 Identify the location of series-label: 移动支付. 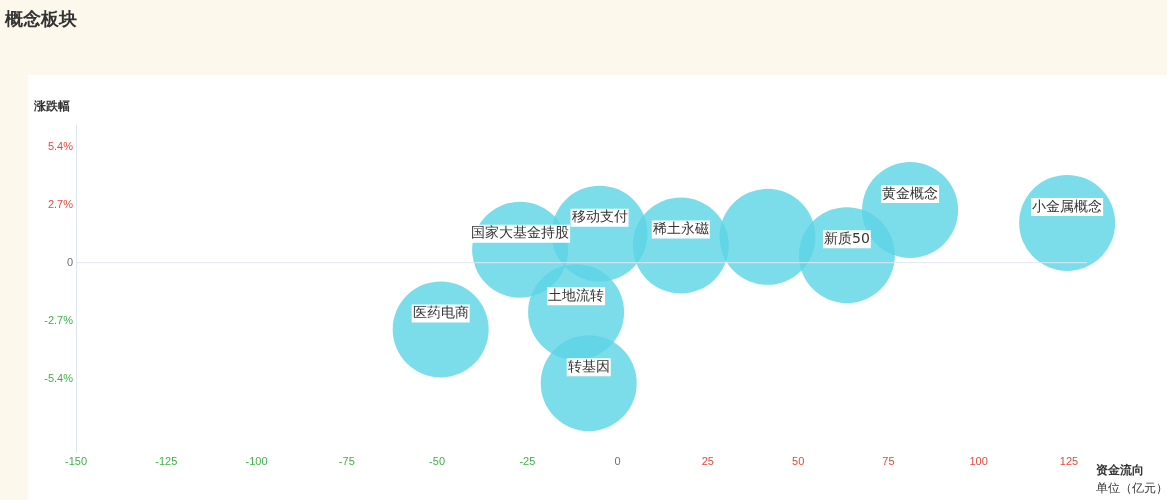
(599, 216).